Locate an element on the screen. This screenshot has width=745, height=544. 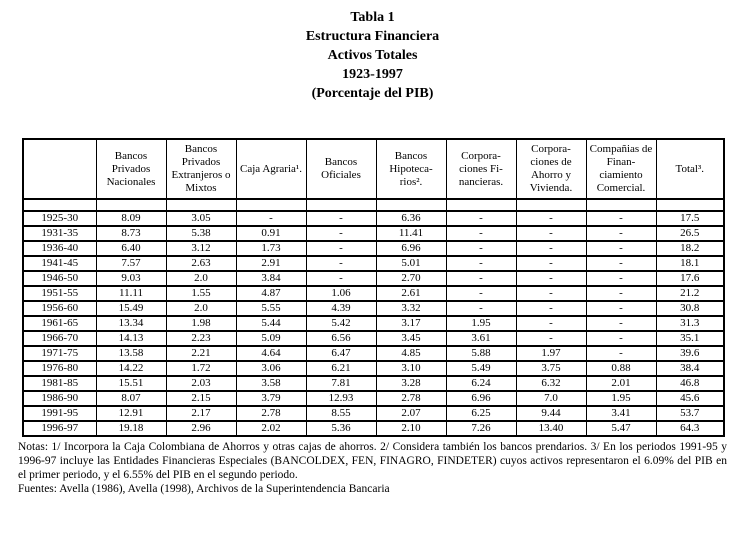
value-cell: 1.95 is located at coordinates (481, 323).